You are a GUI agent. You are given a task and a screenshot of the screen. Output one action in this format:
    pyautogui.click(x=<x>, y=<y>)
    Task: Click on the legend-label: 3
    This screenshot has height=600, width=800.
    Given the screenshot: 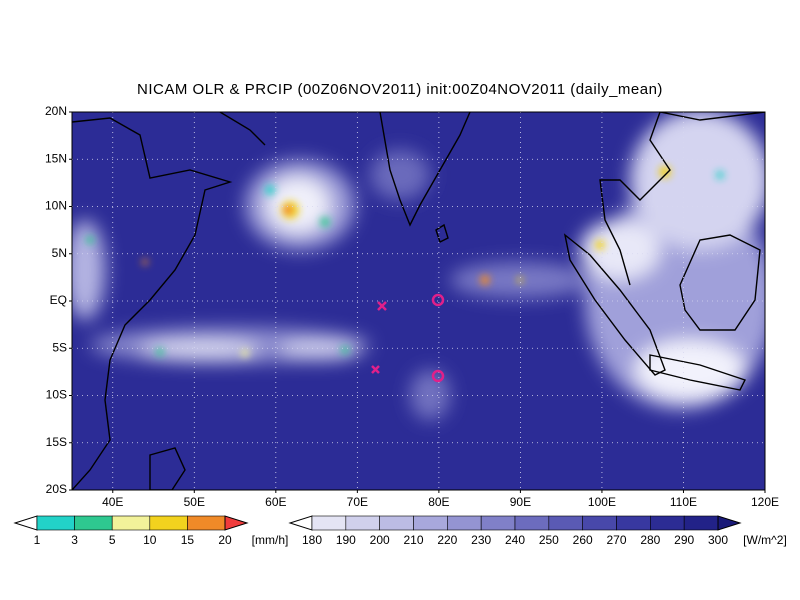 What is the action you would take?
    pyautogui.click(x=74, y=540)
    